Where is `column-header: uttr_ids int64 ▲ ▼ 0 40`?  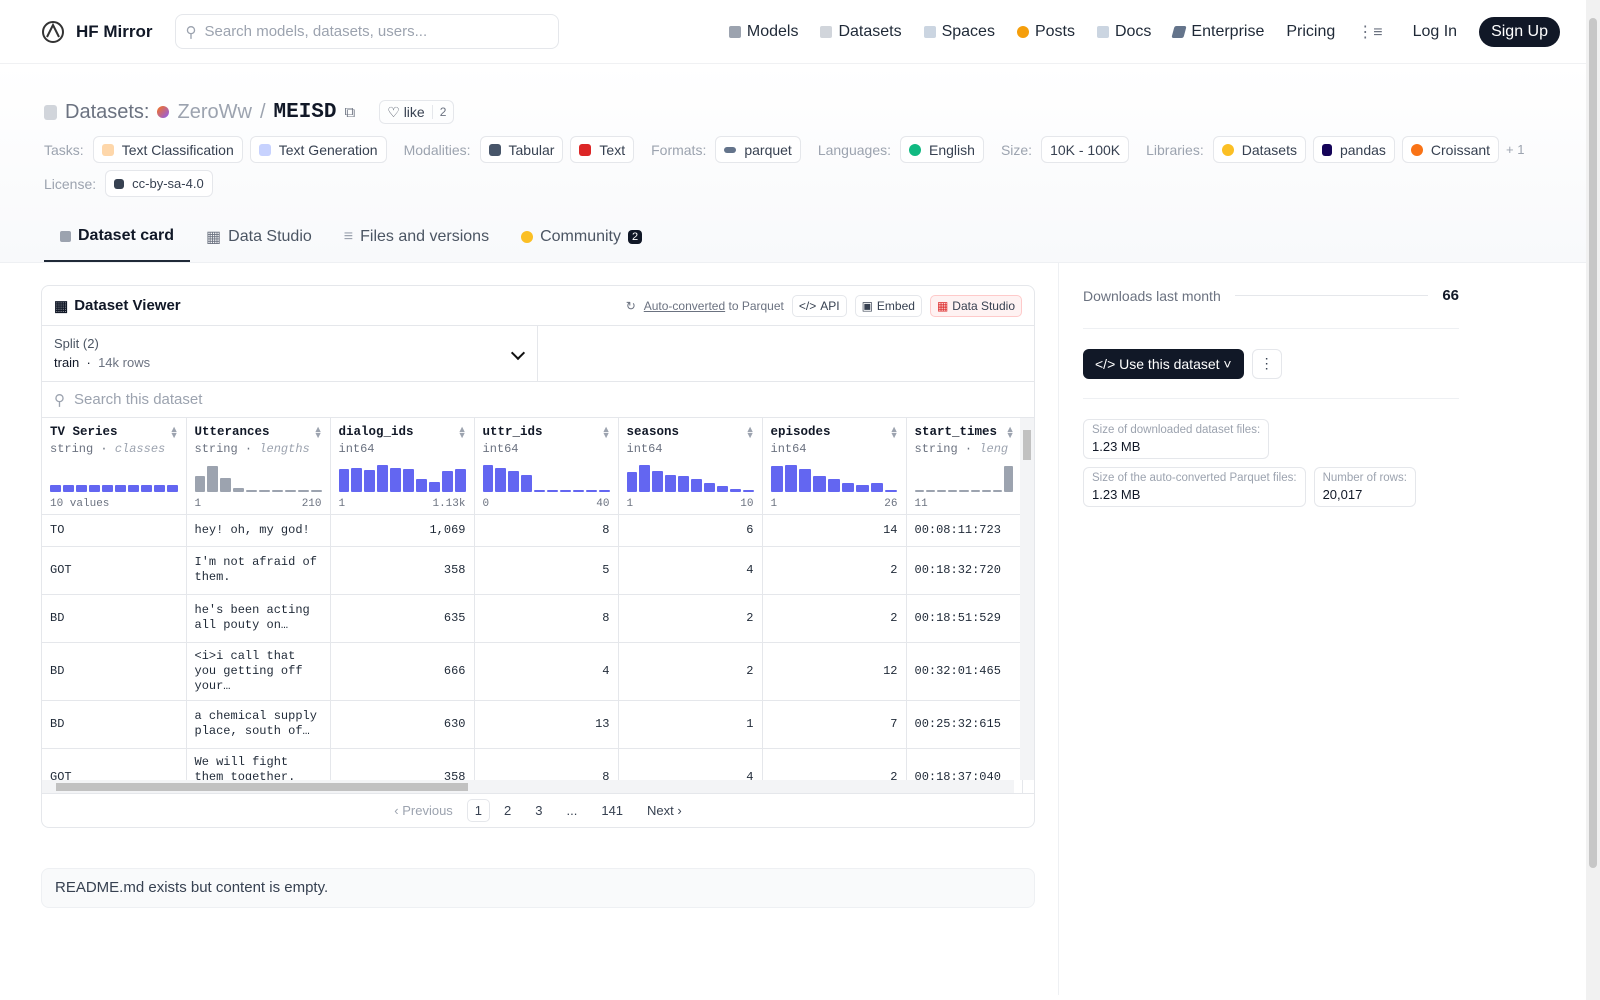 column-header: uttr_ids int64 ▲ ▼ 0 40 is located at coordinates (546, 466).